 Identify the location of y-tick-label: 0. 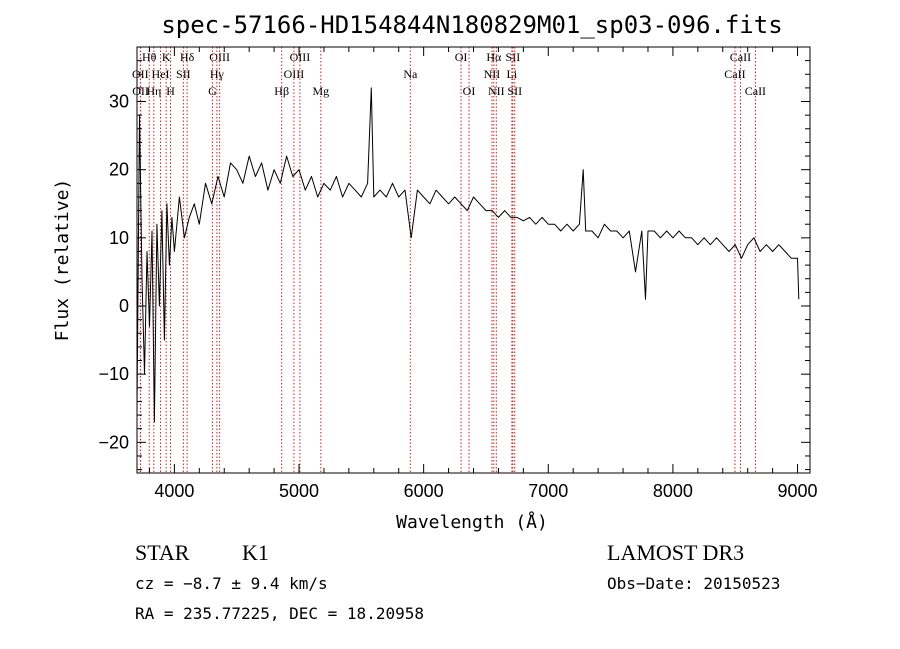
(124, 306).